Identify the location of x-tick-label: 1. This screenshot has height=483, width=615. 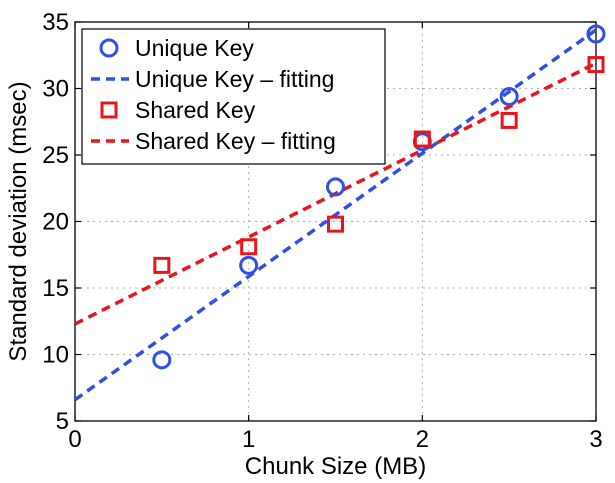
(248, 439).